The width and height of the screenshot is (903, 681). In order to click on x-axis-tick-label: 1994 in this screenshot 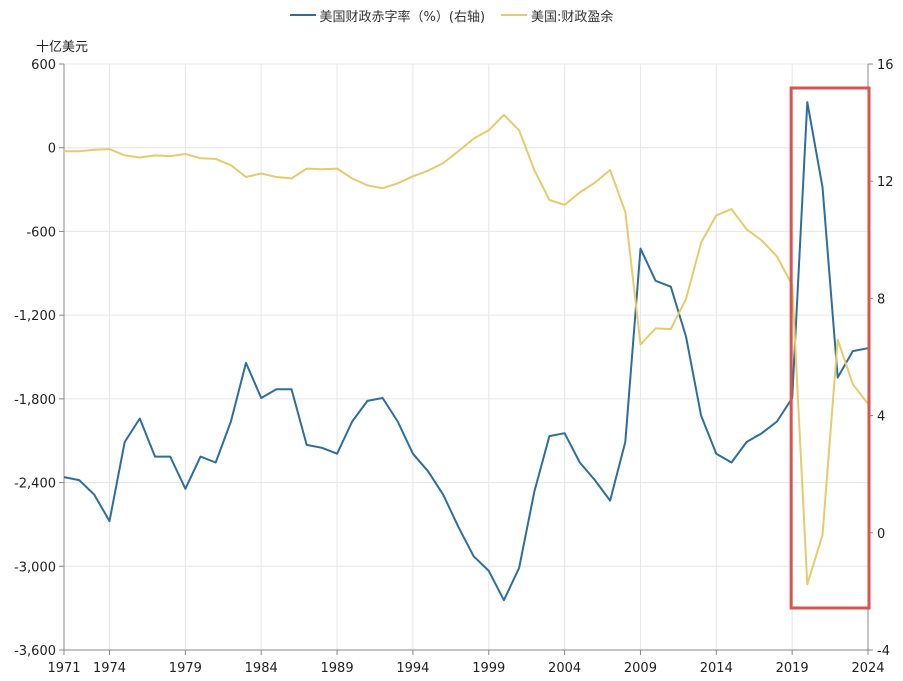, I will do `click(412, 668)`.